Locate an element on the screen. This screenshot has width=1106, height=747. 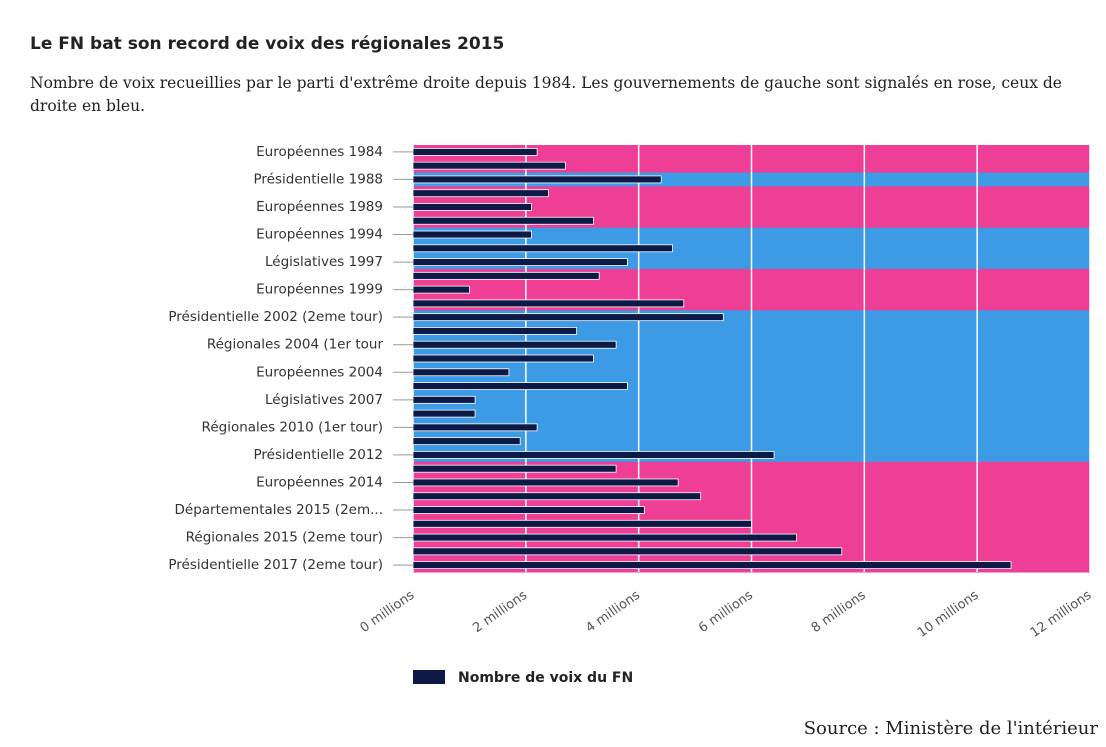
y-tick-label: Présidentielle 1988 is located at coordinates (318, 179).